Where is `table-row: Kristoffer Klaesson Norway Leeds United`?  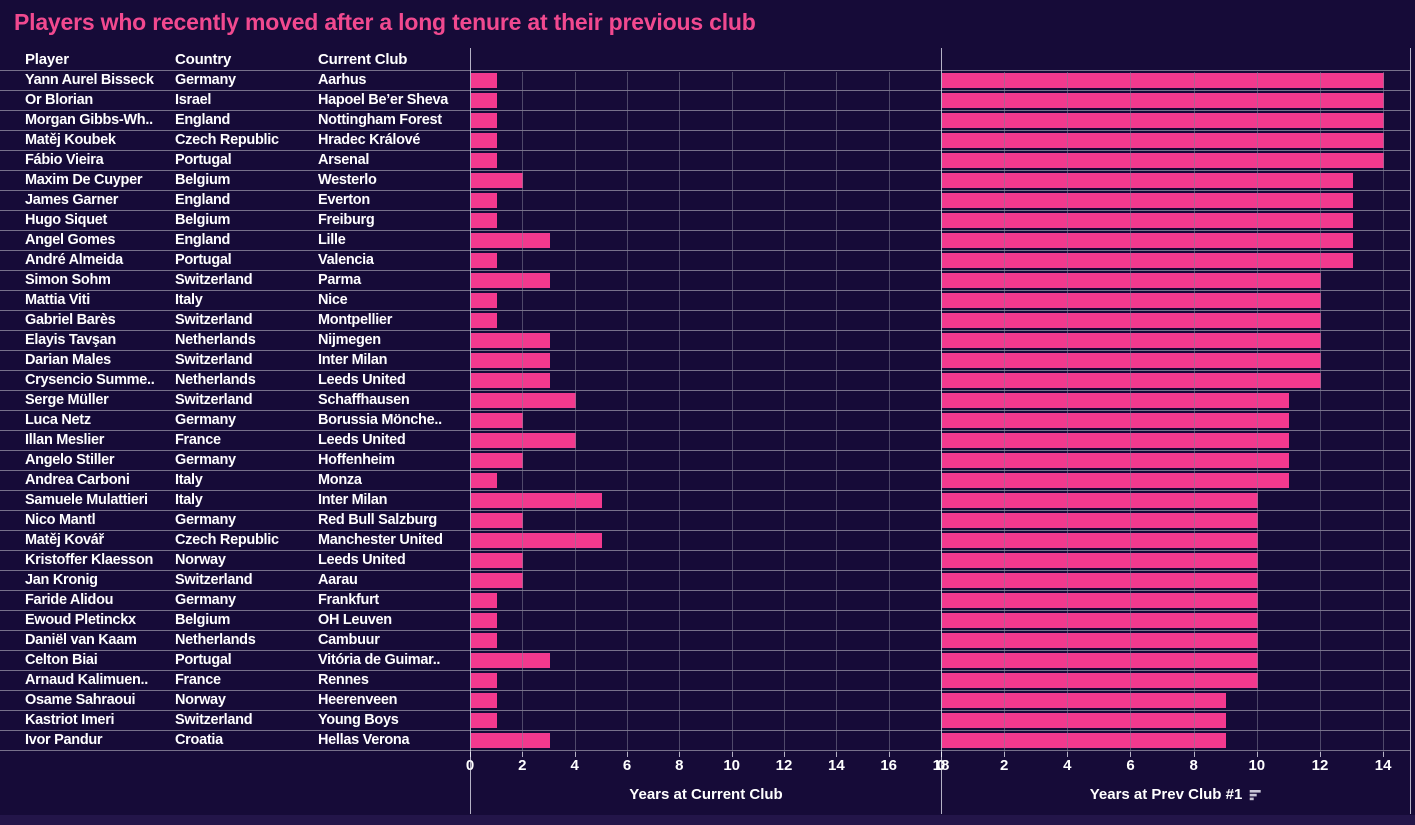
table-row: Kristoffer Klaesson Norway Leeds United is located at coordinates (705, 561).